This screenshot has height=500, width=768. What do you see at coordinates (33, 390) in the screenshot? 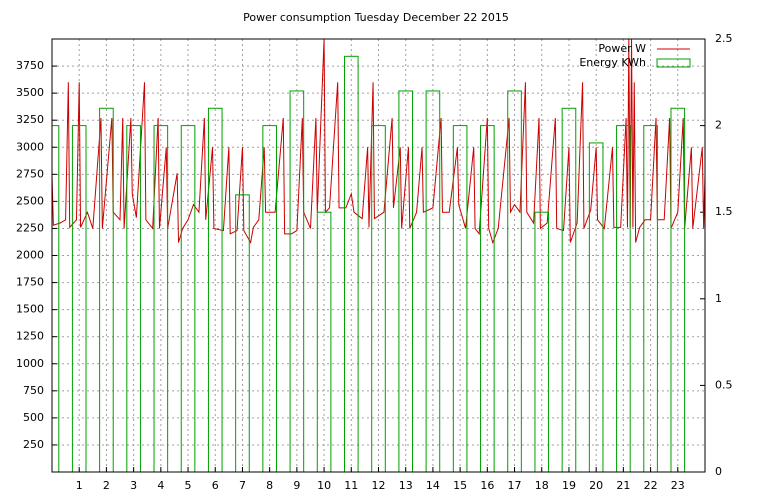
I see `y-tick-label: 750` at bounding box center [33, 390].